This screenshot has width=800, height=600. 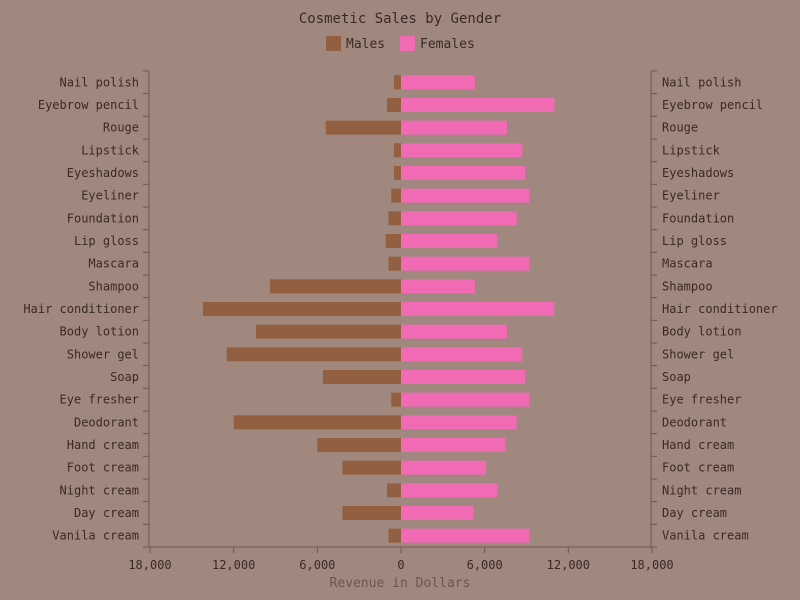 What do you see at coordinates (335, 286) in the screenshot?
I see `bar-males-shampoo` at bounding box center [335, 286].